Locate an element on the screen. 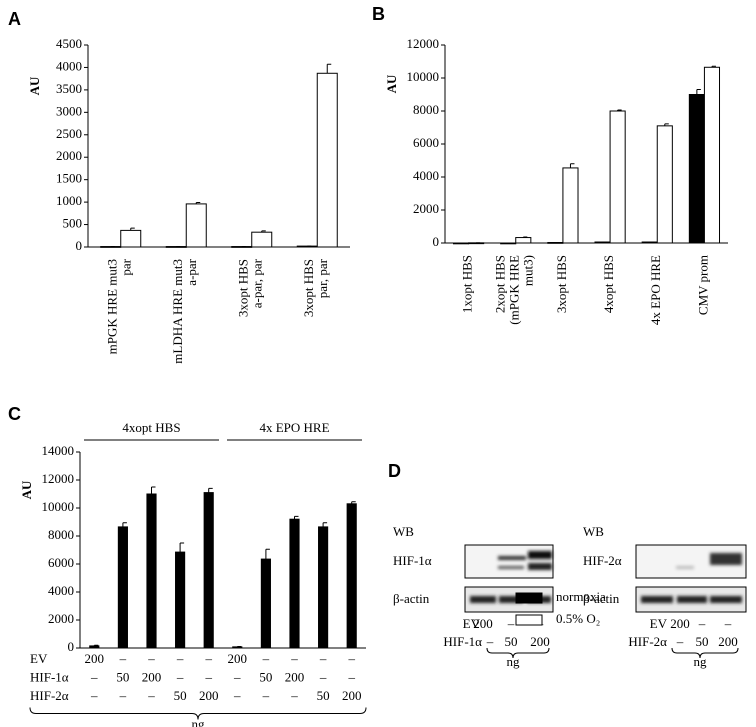 This screenshot has width=756, height=727. y-tick-label: 0 is located at coordinates (71, 646).